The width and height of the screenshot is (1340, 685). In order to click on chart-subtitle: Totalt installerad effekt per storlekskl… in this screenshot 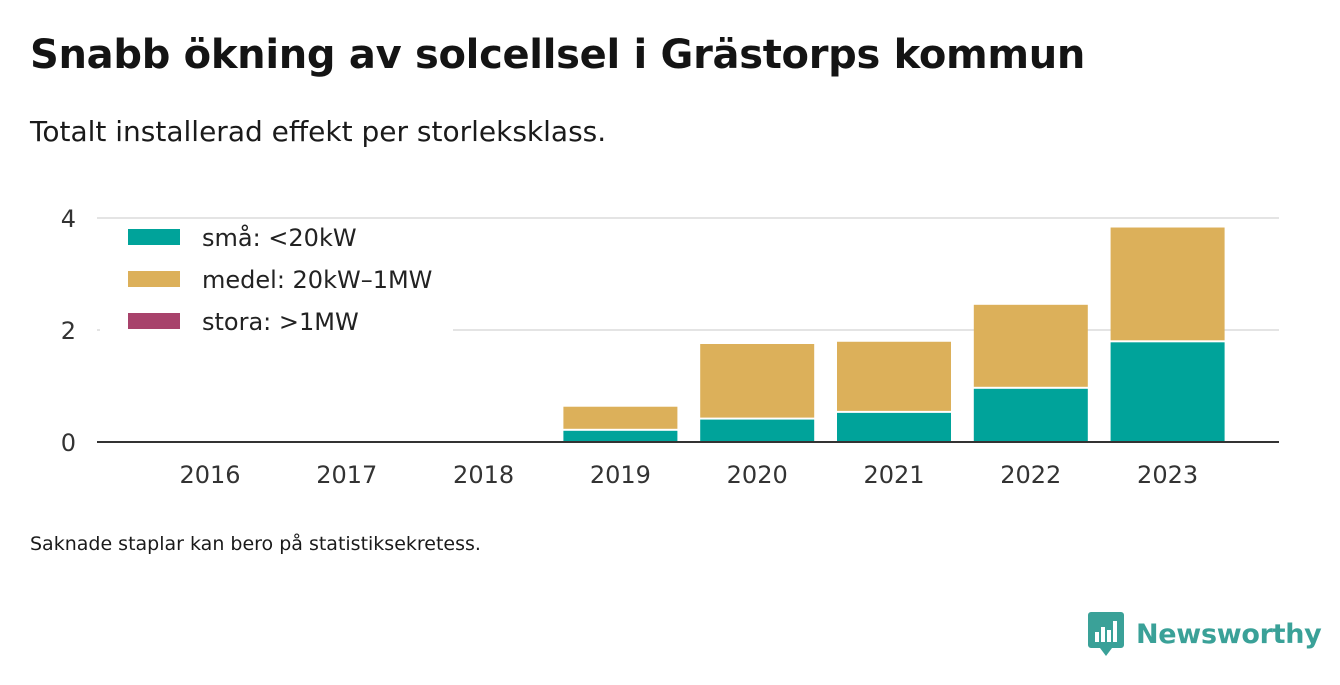, I will do `click(318, 131)`.